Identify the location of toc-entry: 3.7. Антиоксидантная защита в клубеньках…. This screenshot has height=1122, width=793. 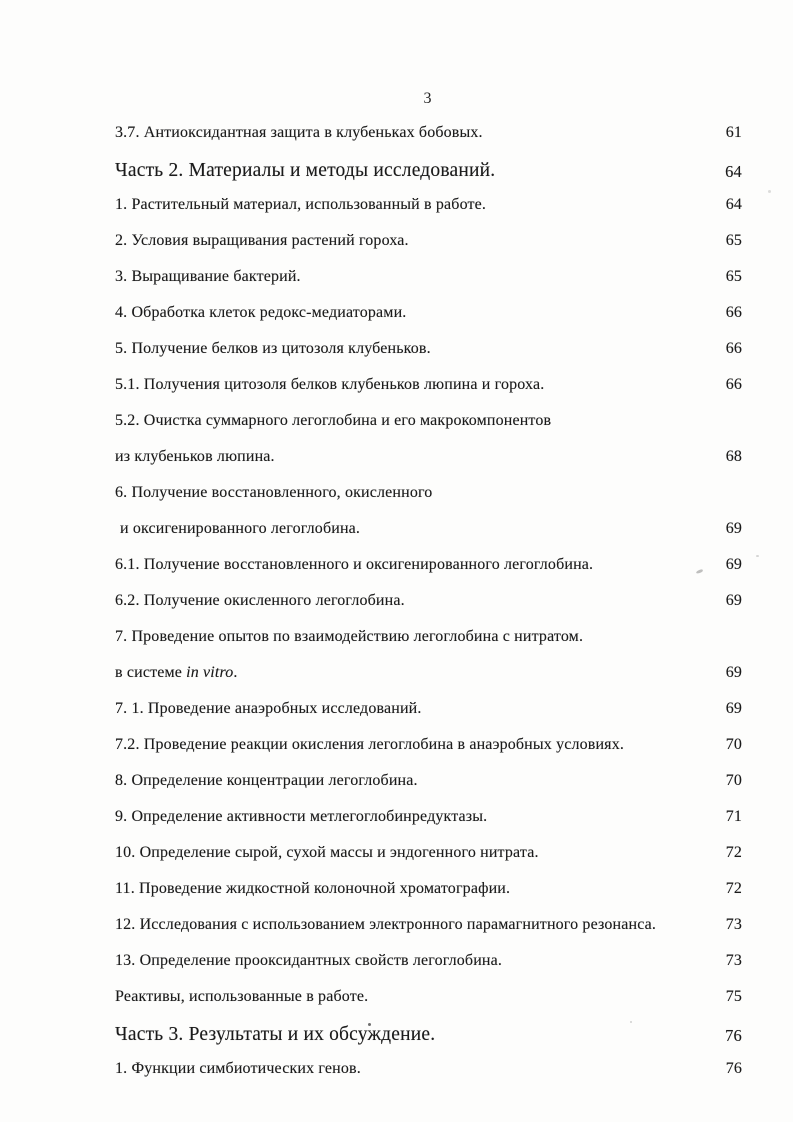
(428, 142).